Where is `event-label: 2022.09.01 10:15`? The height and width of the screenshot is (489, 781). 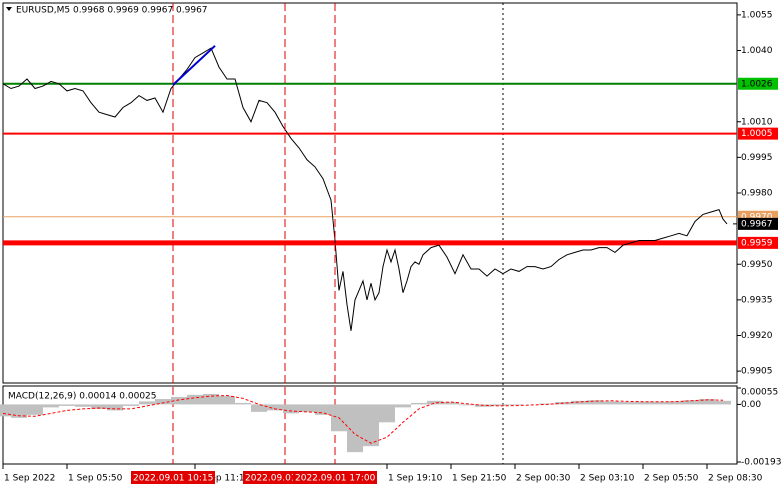
event-label: 2022.09.01 10:15 is located at coordinates (173, 479).